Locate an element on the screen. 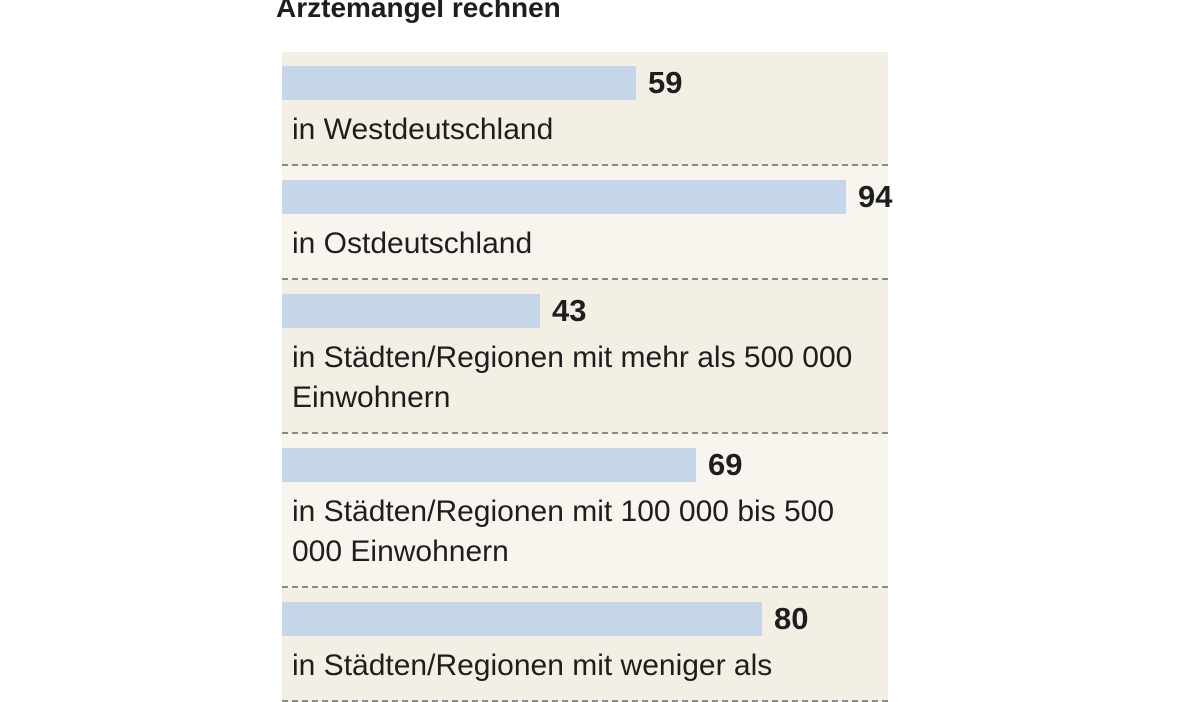  bar-track: 80 is located at coordinates (585, 618).